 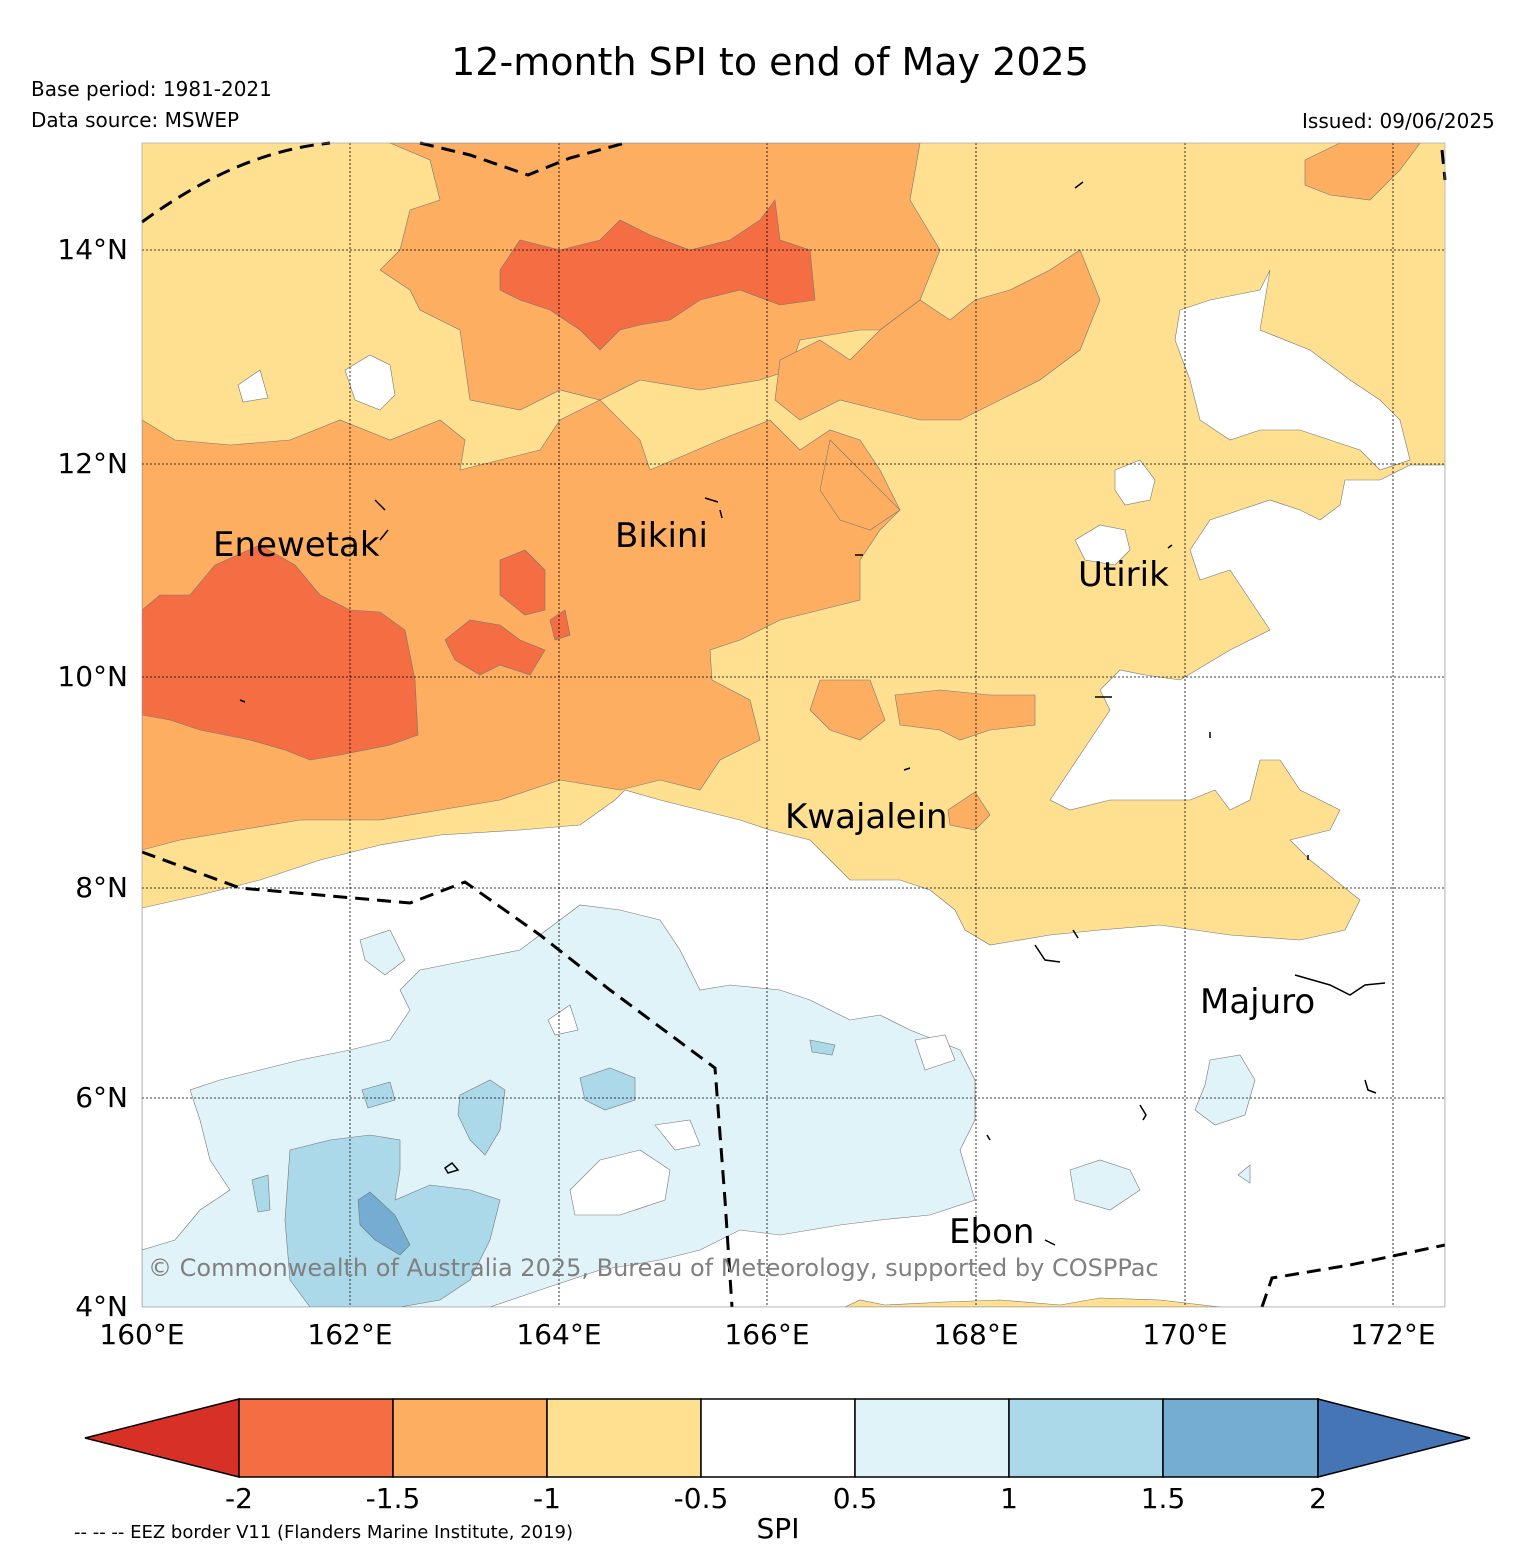 I want to click on spi-band-wet-severe, so click(x=384, y=1223).